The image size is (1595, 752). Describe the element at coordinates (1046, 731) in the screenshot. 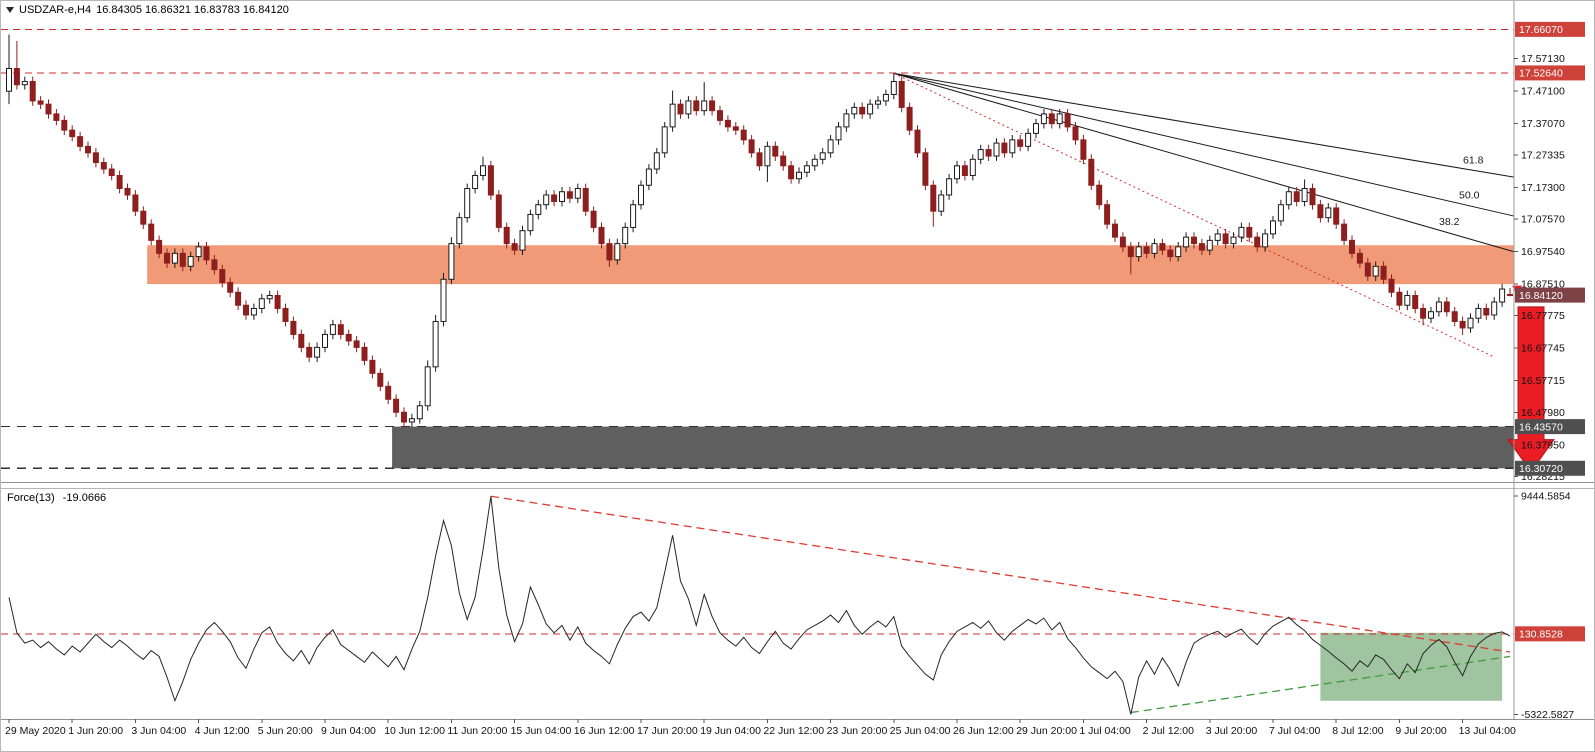

I see `time-tick-label: 29 Jun 20:00` at that location.